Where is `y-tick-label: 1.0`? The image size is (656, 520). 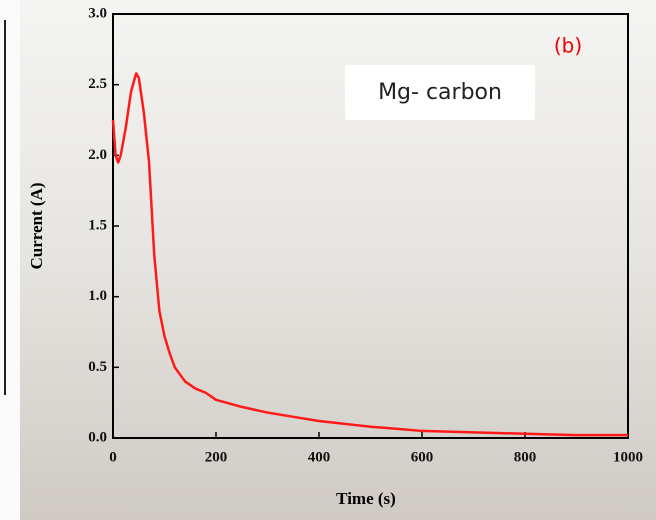 y-tick-label: 1.0 is located at coordinates (97, 296).